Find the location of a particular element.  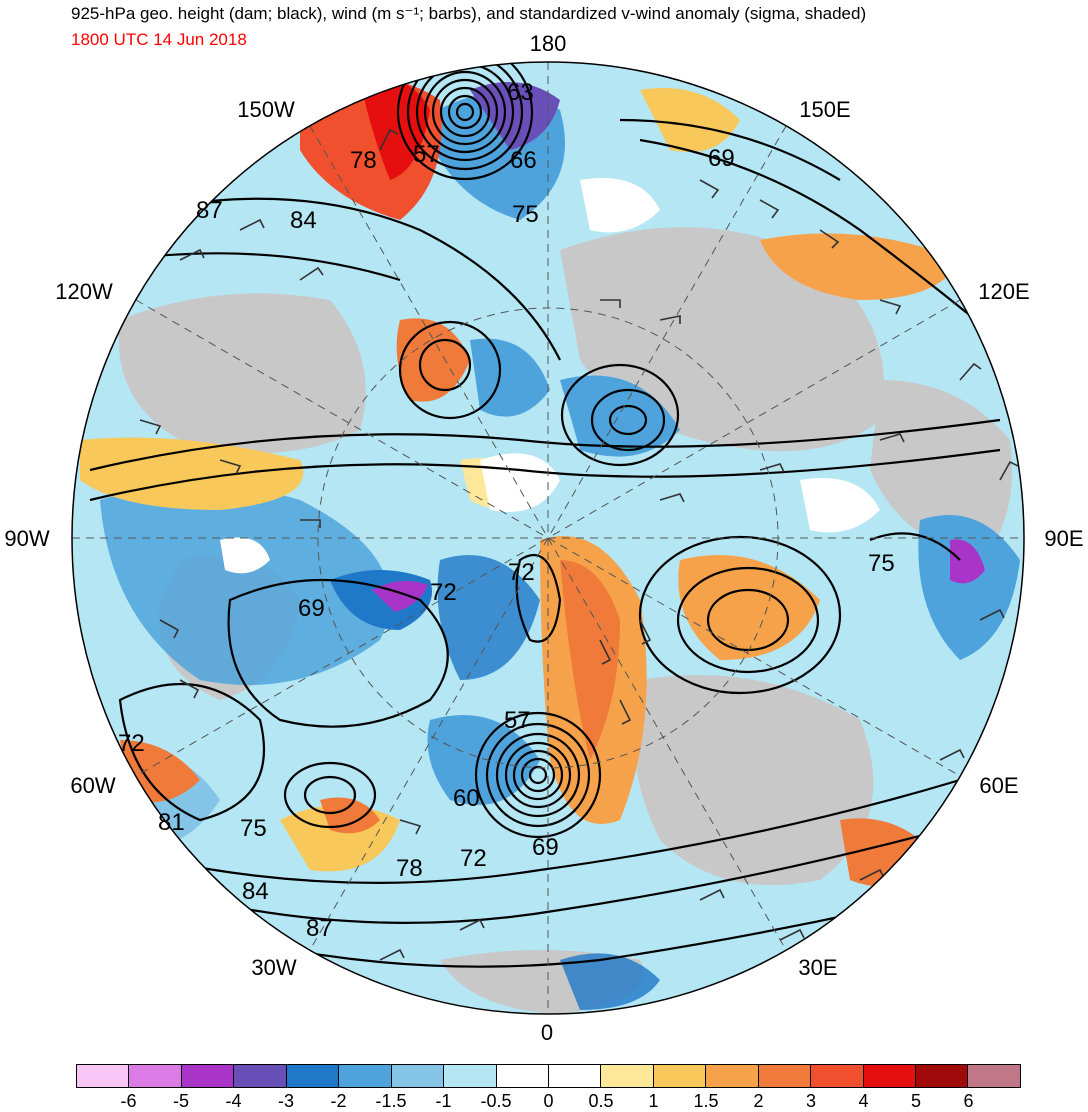

colorbar-tick-label: 2 is located at coordinates (758, 1101).